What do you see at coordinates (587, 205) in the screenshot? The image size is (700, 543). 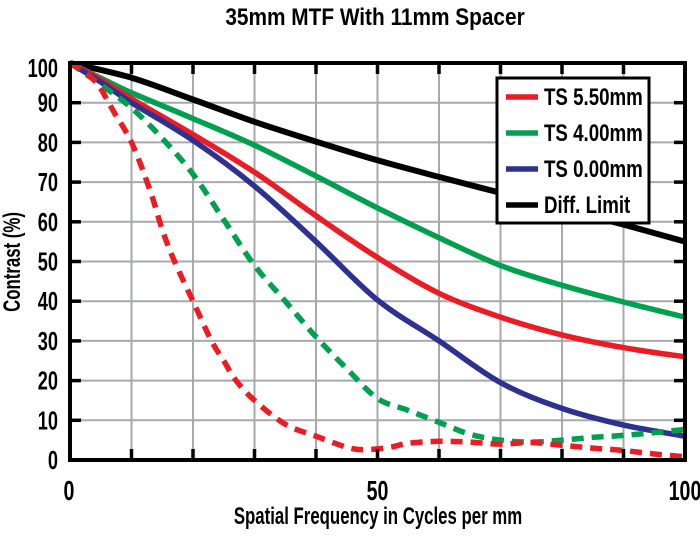 I see `legend-label: Diff. Limit` at bounding box center [587, 205].